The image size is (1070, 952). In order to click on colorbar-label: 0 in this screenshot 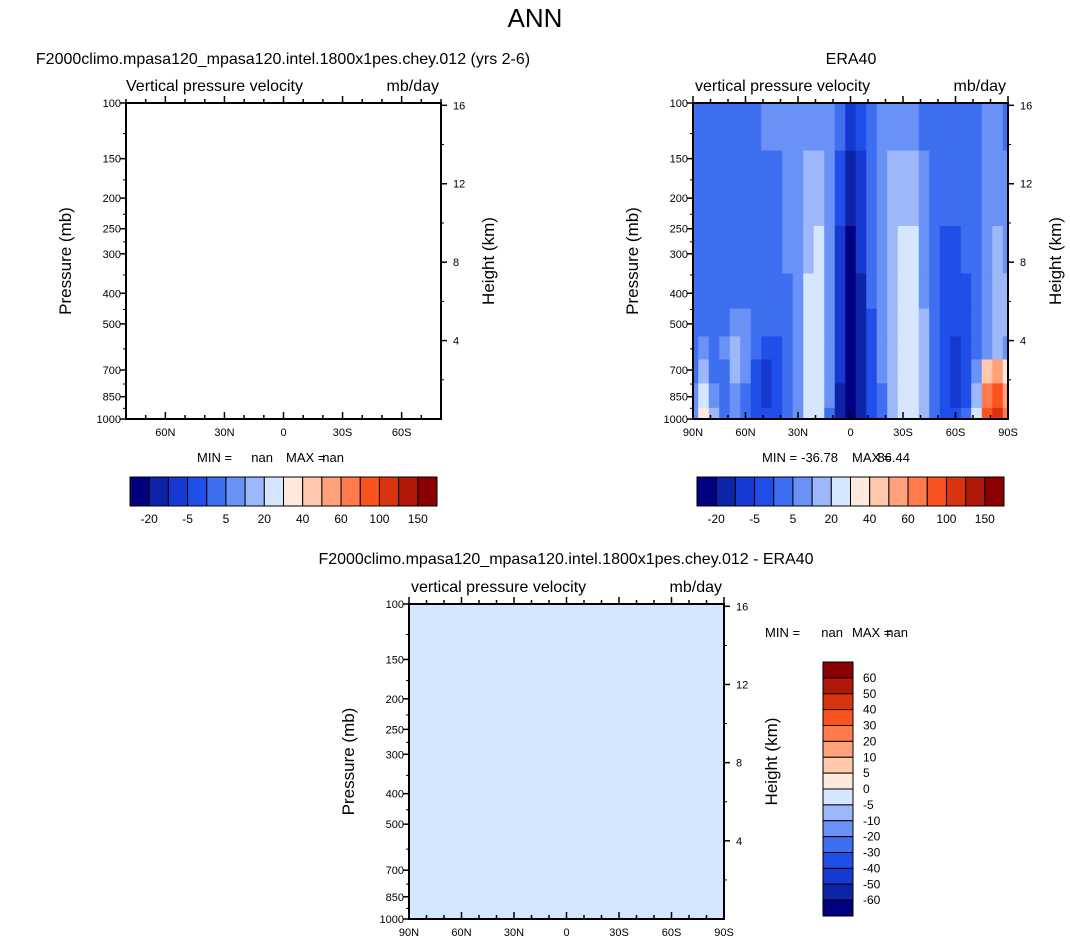, I will do `click(866, 789)`.